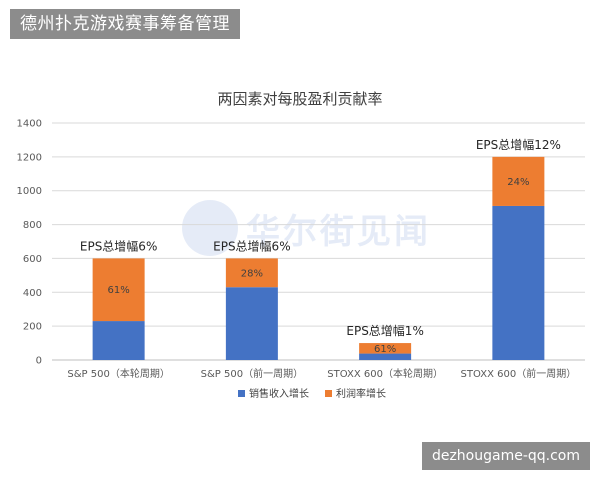  Describe the element at coordinates (32, 327) in the screenshot. I see `y-tick-label: 200` at that location.